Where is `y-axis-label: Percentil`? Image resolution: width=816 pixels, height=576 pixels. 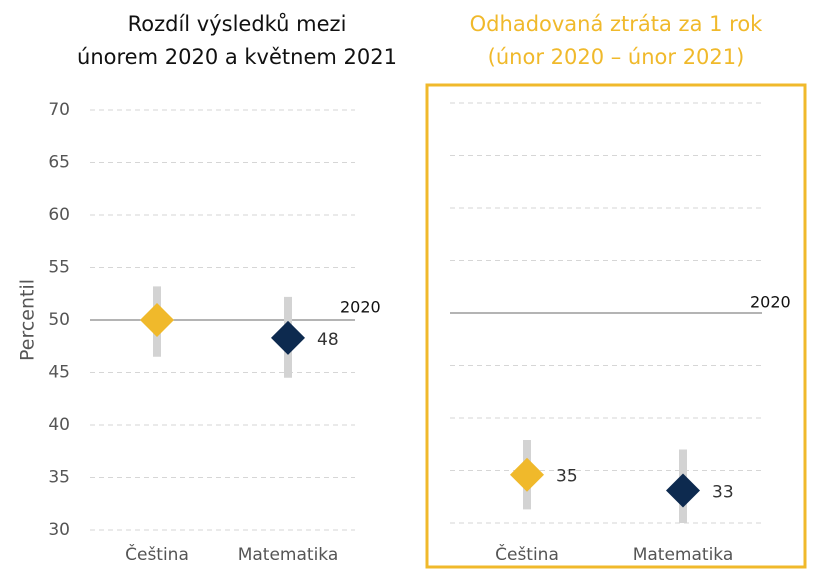
y-axis-label: Percentil is located at coordinates (28, 320).